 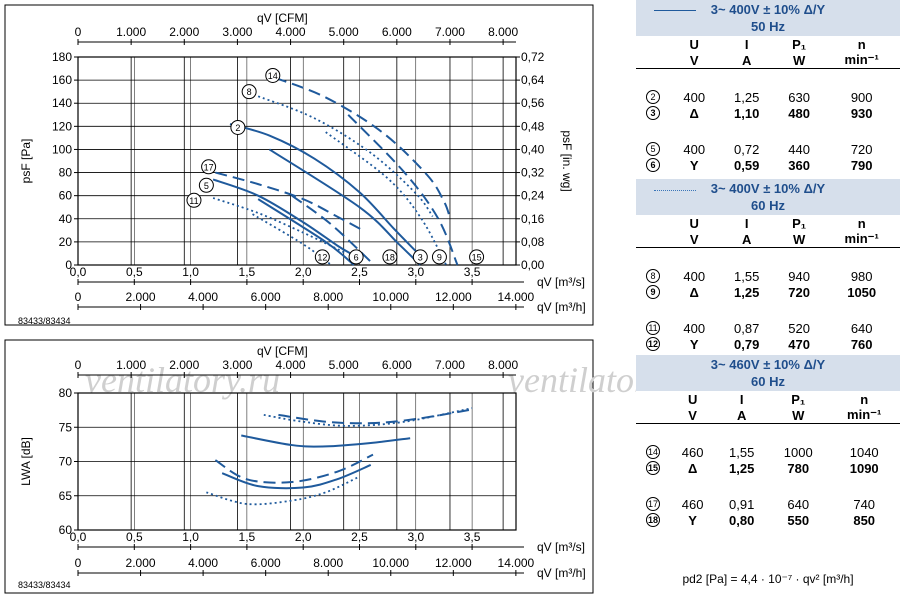 I want to click on bottom-axis-1-tick-label: 2,0, so click(x=303, y=537).